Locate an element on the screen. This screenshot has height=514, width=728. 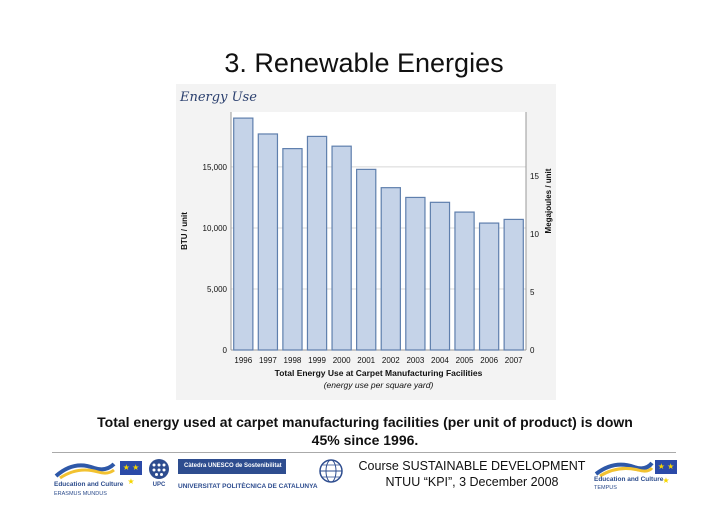
y-tick-label-right: 0 is located at coordinates (532, 350).